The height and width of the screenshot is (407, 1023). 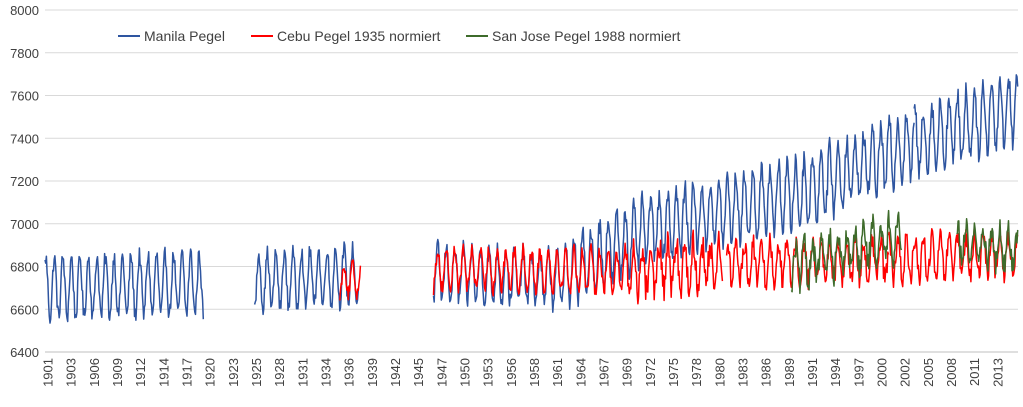 I want to click on x-tick-label: 1914, so click(x=163, y=372).